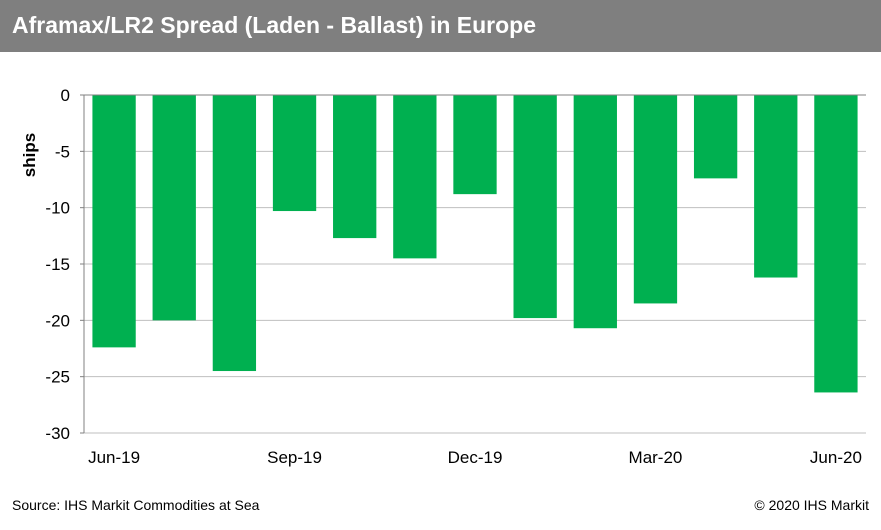 This screenshot has height=530, width=881. What do you see at coordinates (836, 457) in the screenshot?
I see `x-tick-label: Jun-20` at bounding box center [836, 457].